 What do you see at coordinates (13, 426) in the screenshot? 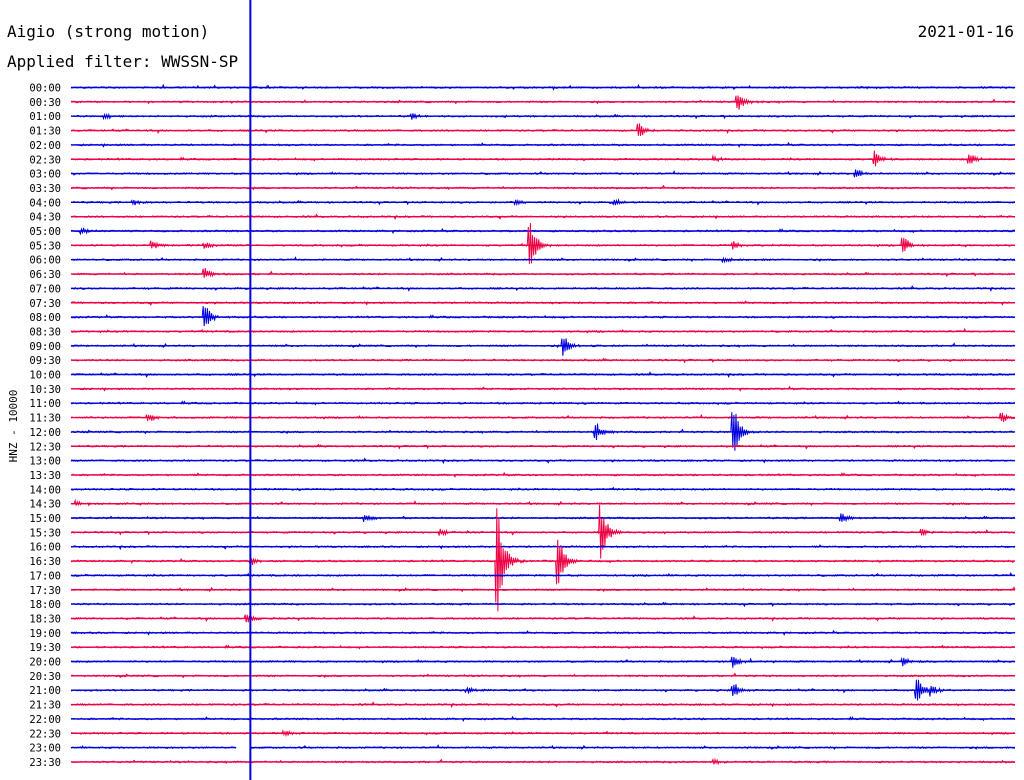
I see `y-axis-label: HNZ - 10000` at bounding box center [13, 426].